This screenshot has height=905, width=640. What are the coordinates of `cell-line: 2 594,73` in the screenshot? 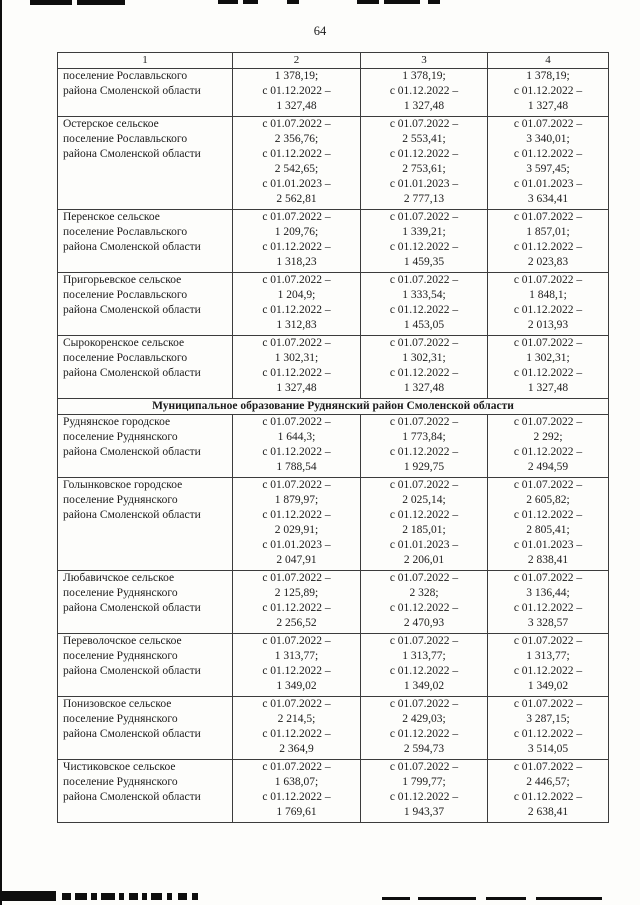 It's located at (424, 749).